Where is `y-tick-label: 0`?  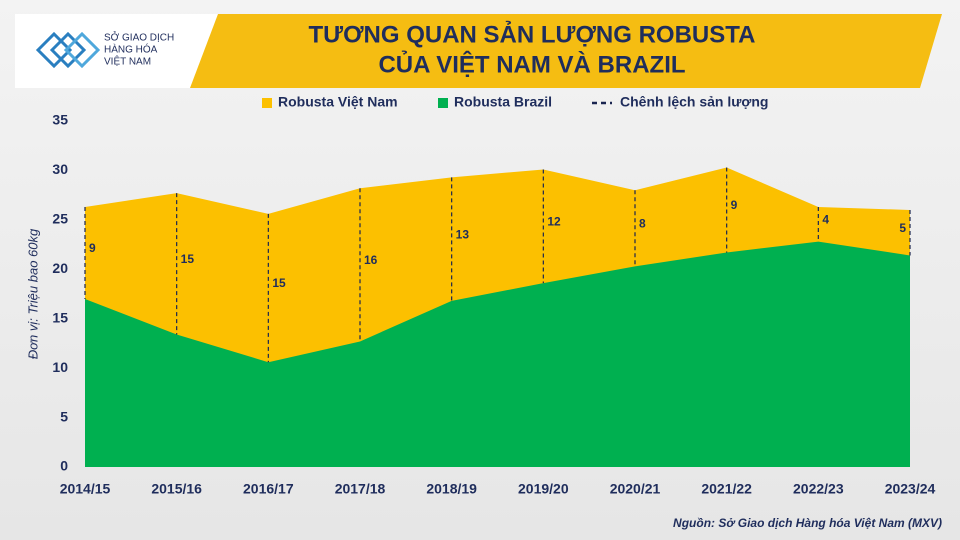
y-tick-label: 0 is located at coordinates (64, 466).